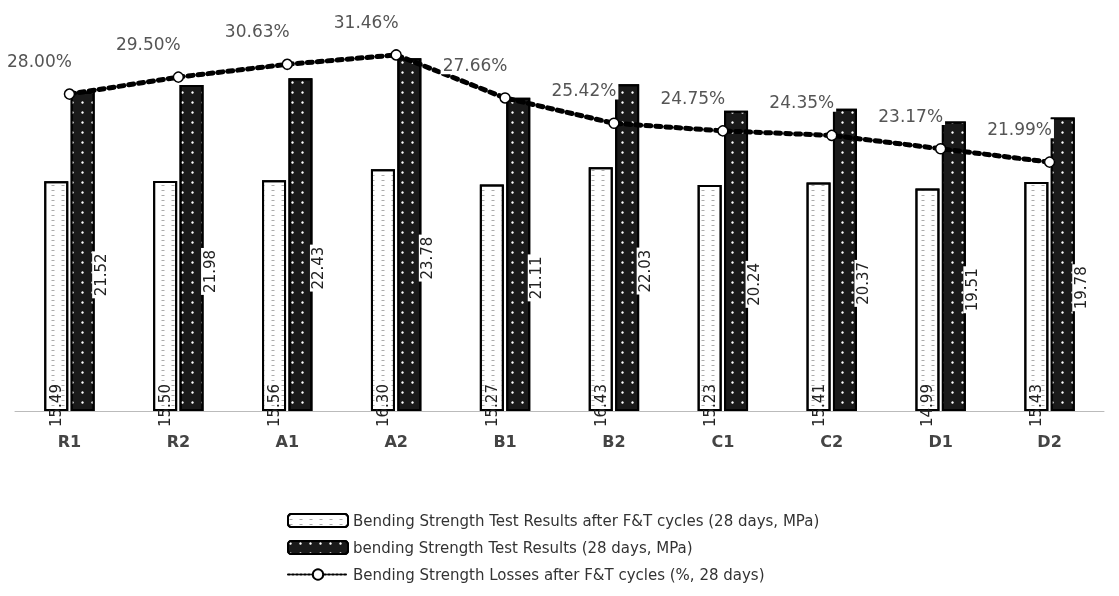 The image size is (1119, 596). What do you see at coordinates (209, 271) in the screenshot?
I see `data-label: 21.98` at bounding box center [209, 271].